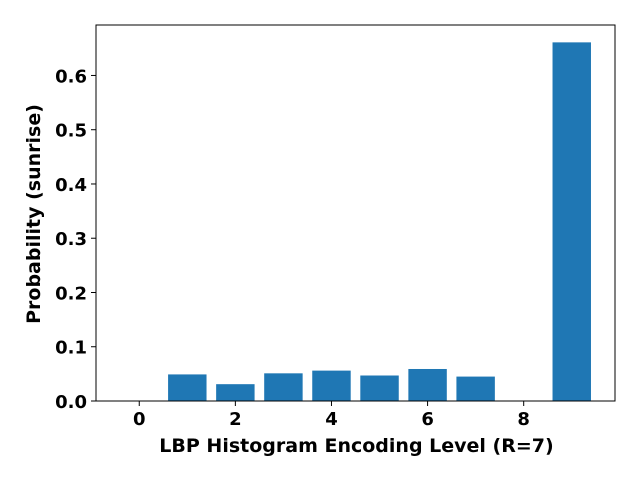 The image size is (640, 480). Describe the element at coordinates (71, 76) in the screenshot. I see `y-tick-label: 0.6` at that location.